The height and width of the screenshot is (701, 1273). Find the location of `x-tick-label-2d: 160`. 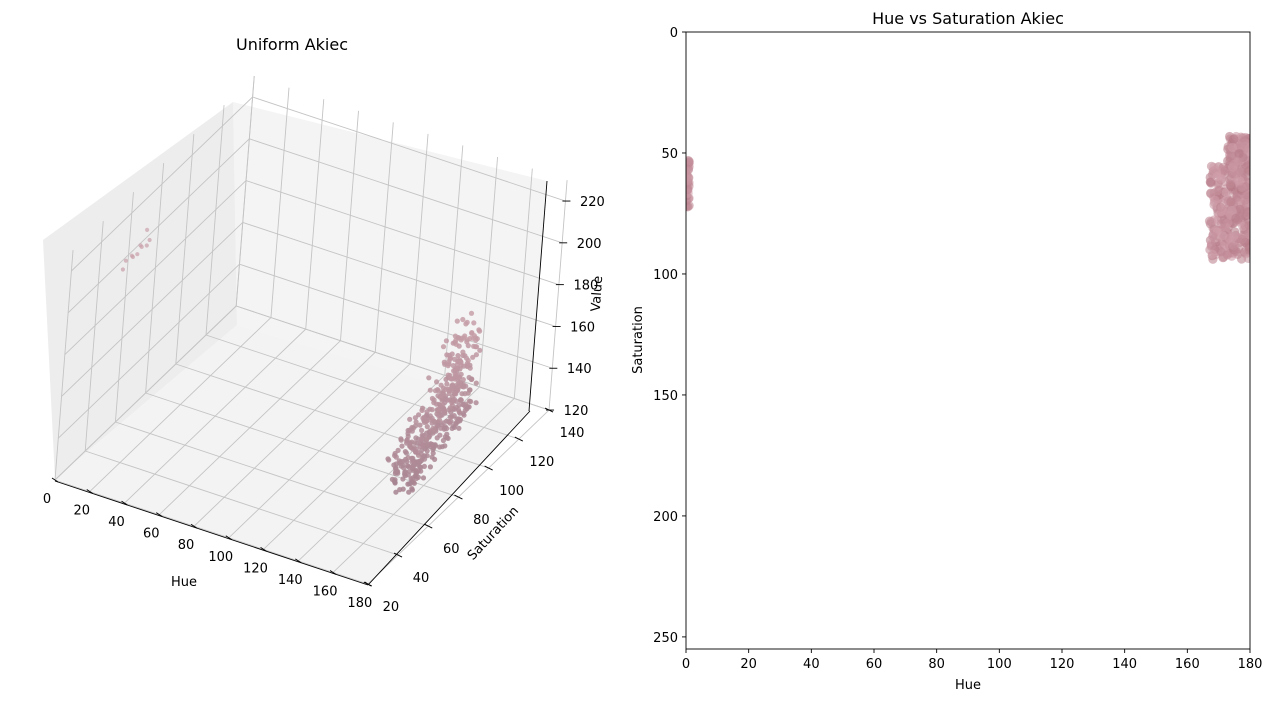

x-tick-label-2d: 160 is located at coordinates (1187, 664).